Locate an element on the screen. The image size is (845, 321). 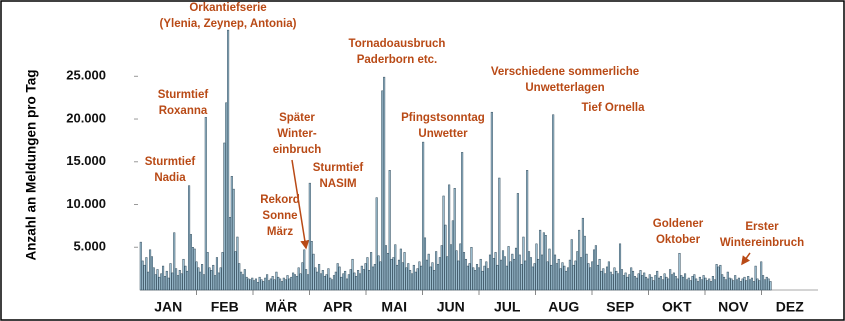
annotation: Verschiedene sommerliche is located at coordinates (565, 72).